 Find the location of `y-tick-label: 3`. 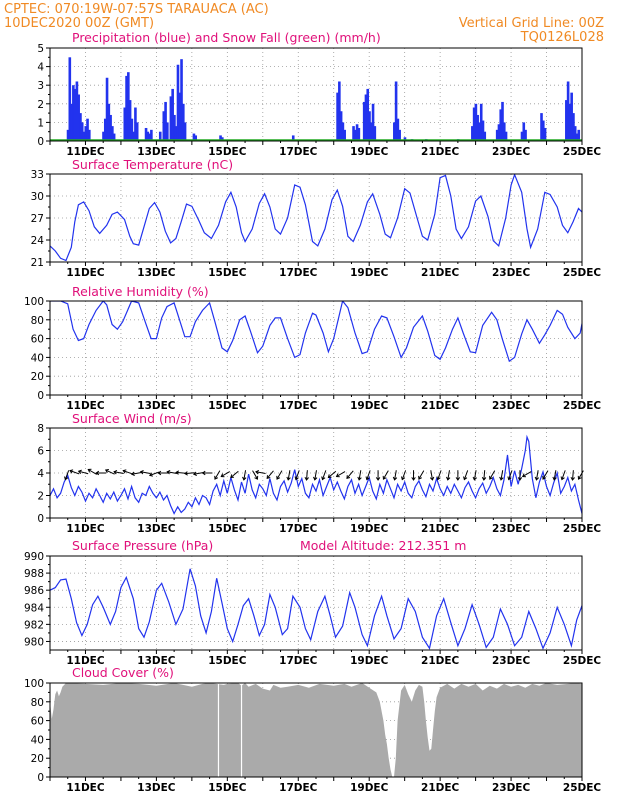

y-tick-label: 3 is located at coordinates (40, 86).